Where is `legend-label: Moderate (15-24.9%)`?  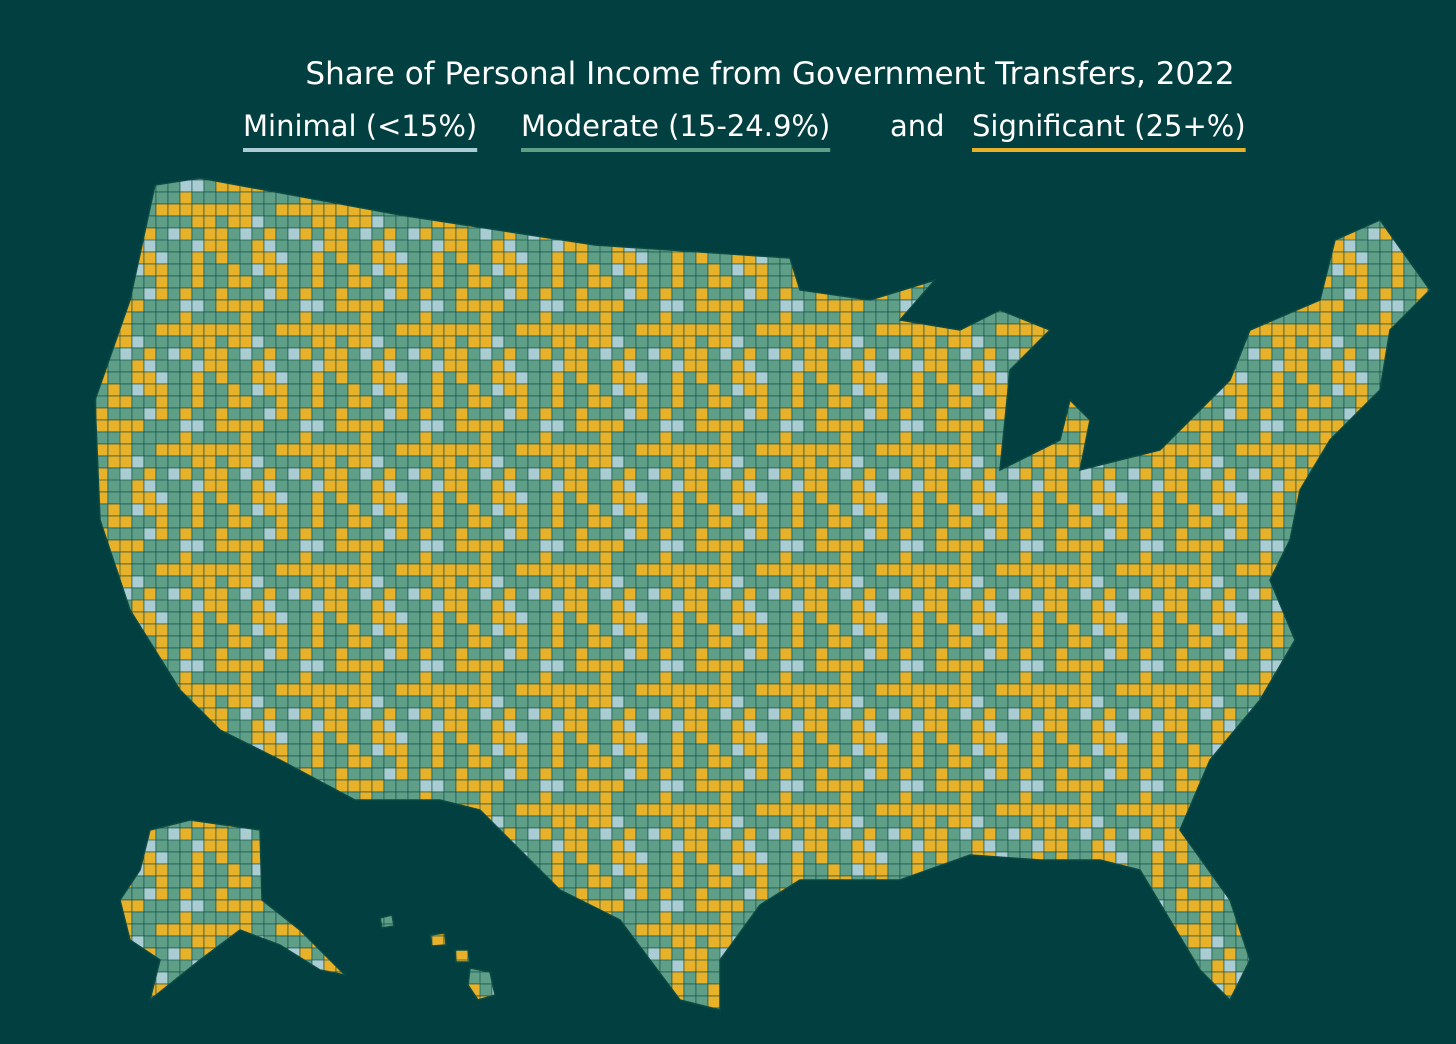
legend-label: Moderate (15-24.9%) is located at coordinates (675, 126).